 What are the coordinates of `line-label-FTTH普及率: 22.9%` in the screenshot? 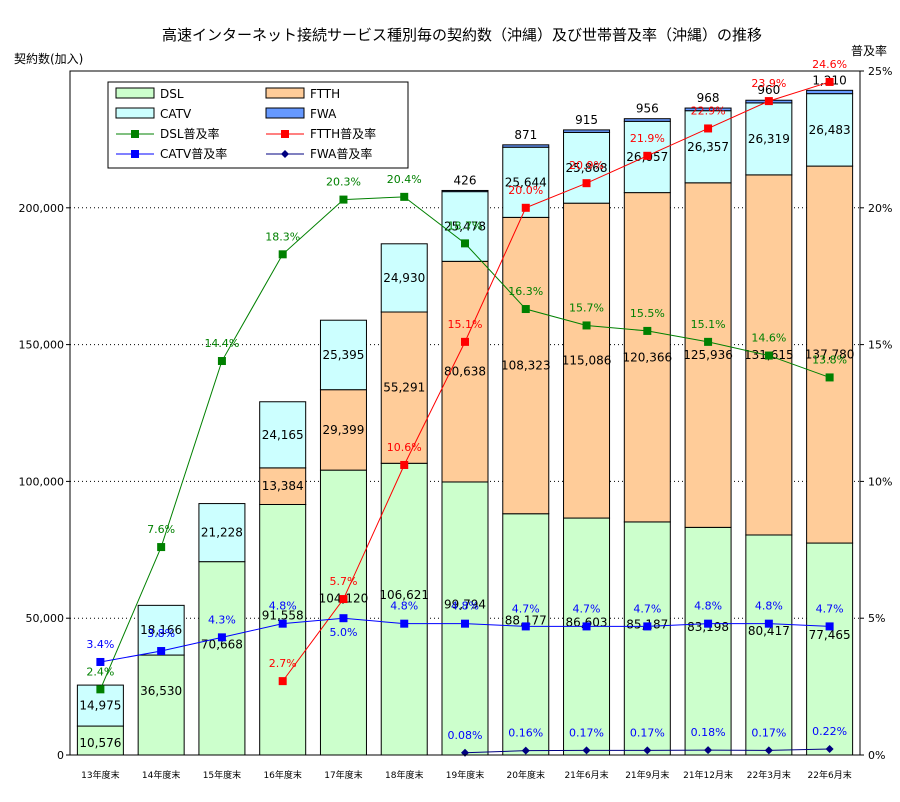 It's located at (708, 110).